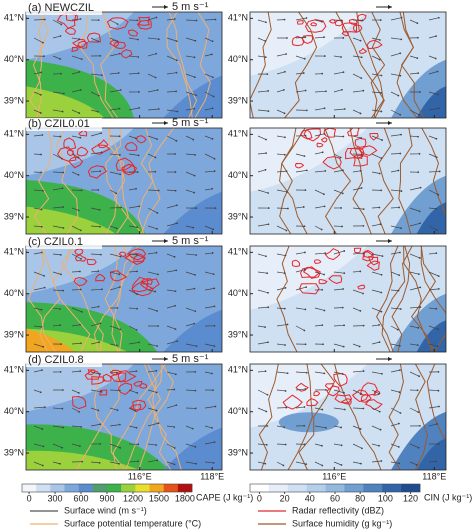 The width and height of the screenshot is (474, 531). Describe the element at coordinates (133, 498) in the screenshot. I see `colorbar-tick-label: 1200` at that location.